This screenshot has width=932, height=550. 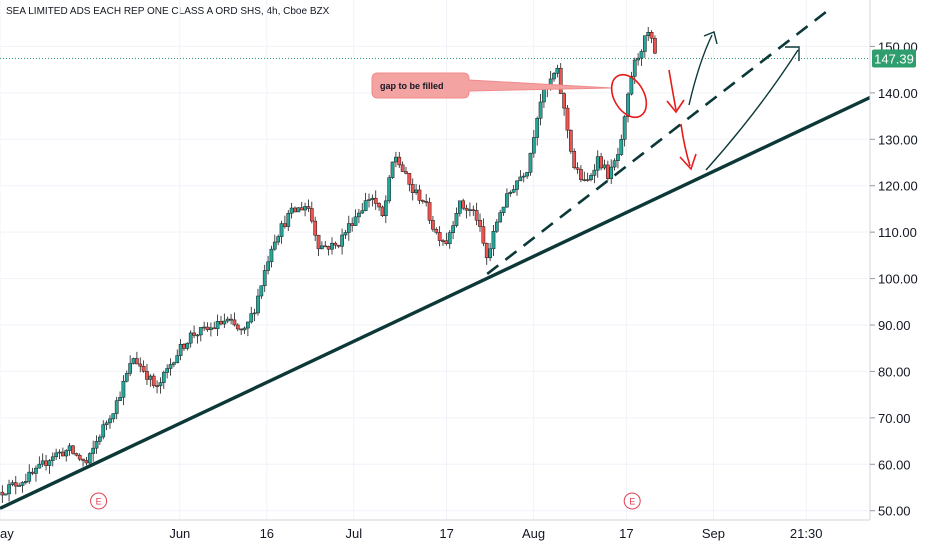 What do you see at coordinates (713, 533) in the screenshot?
I see `x-tick-label: Sep` at bounding box center [713, 533].